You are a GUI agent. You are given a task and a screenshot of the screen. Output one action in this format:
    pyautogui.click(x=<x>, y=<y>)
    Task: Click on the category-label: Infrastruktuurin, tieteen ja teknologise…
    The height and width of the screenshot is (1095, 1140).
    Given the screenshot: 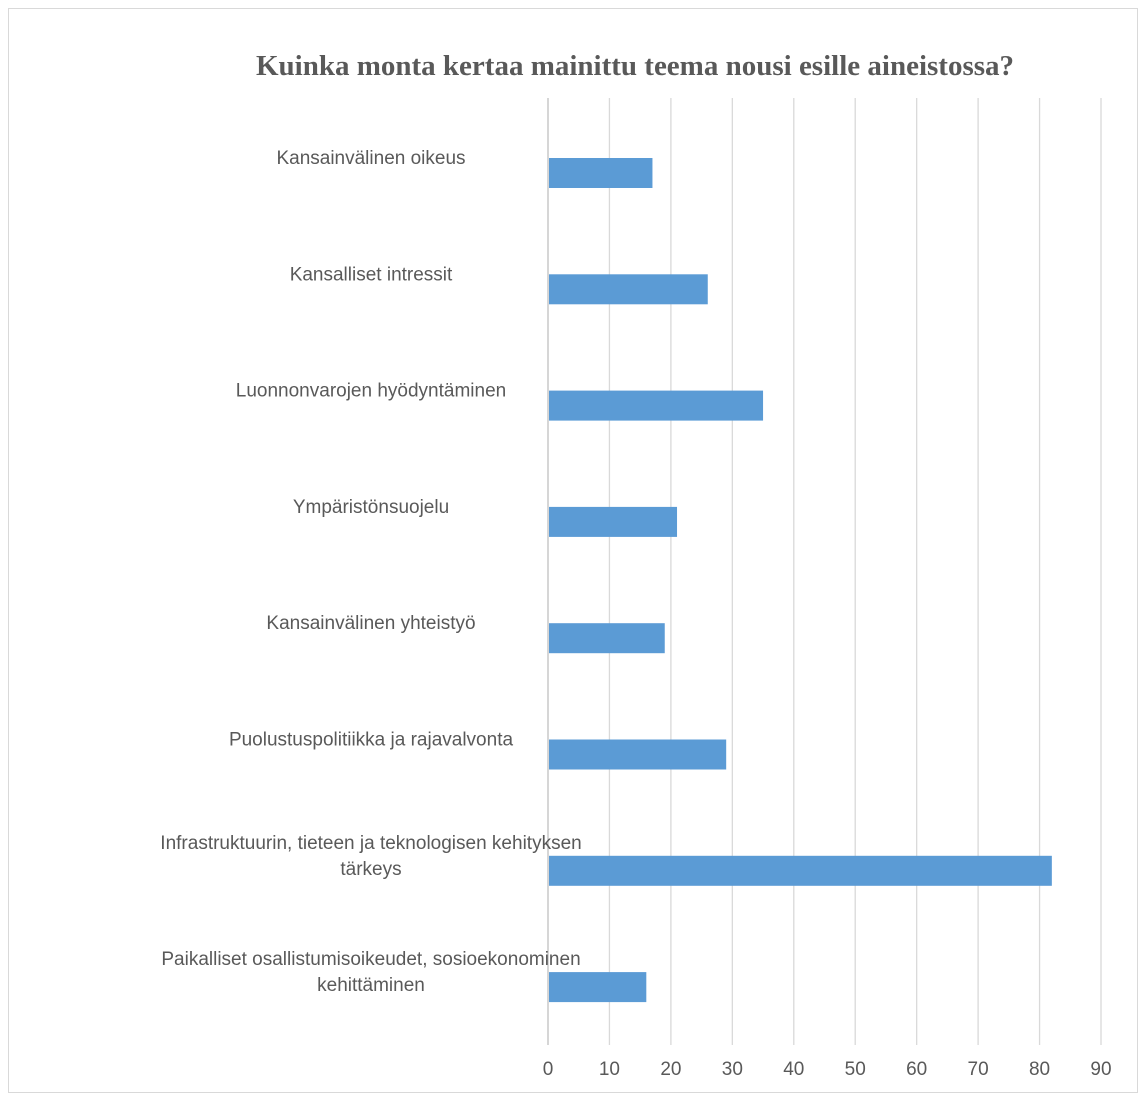 What is the action you would take?
    pyautogui.click(x=370, y=843)
    